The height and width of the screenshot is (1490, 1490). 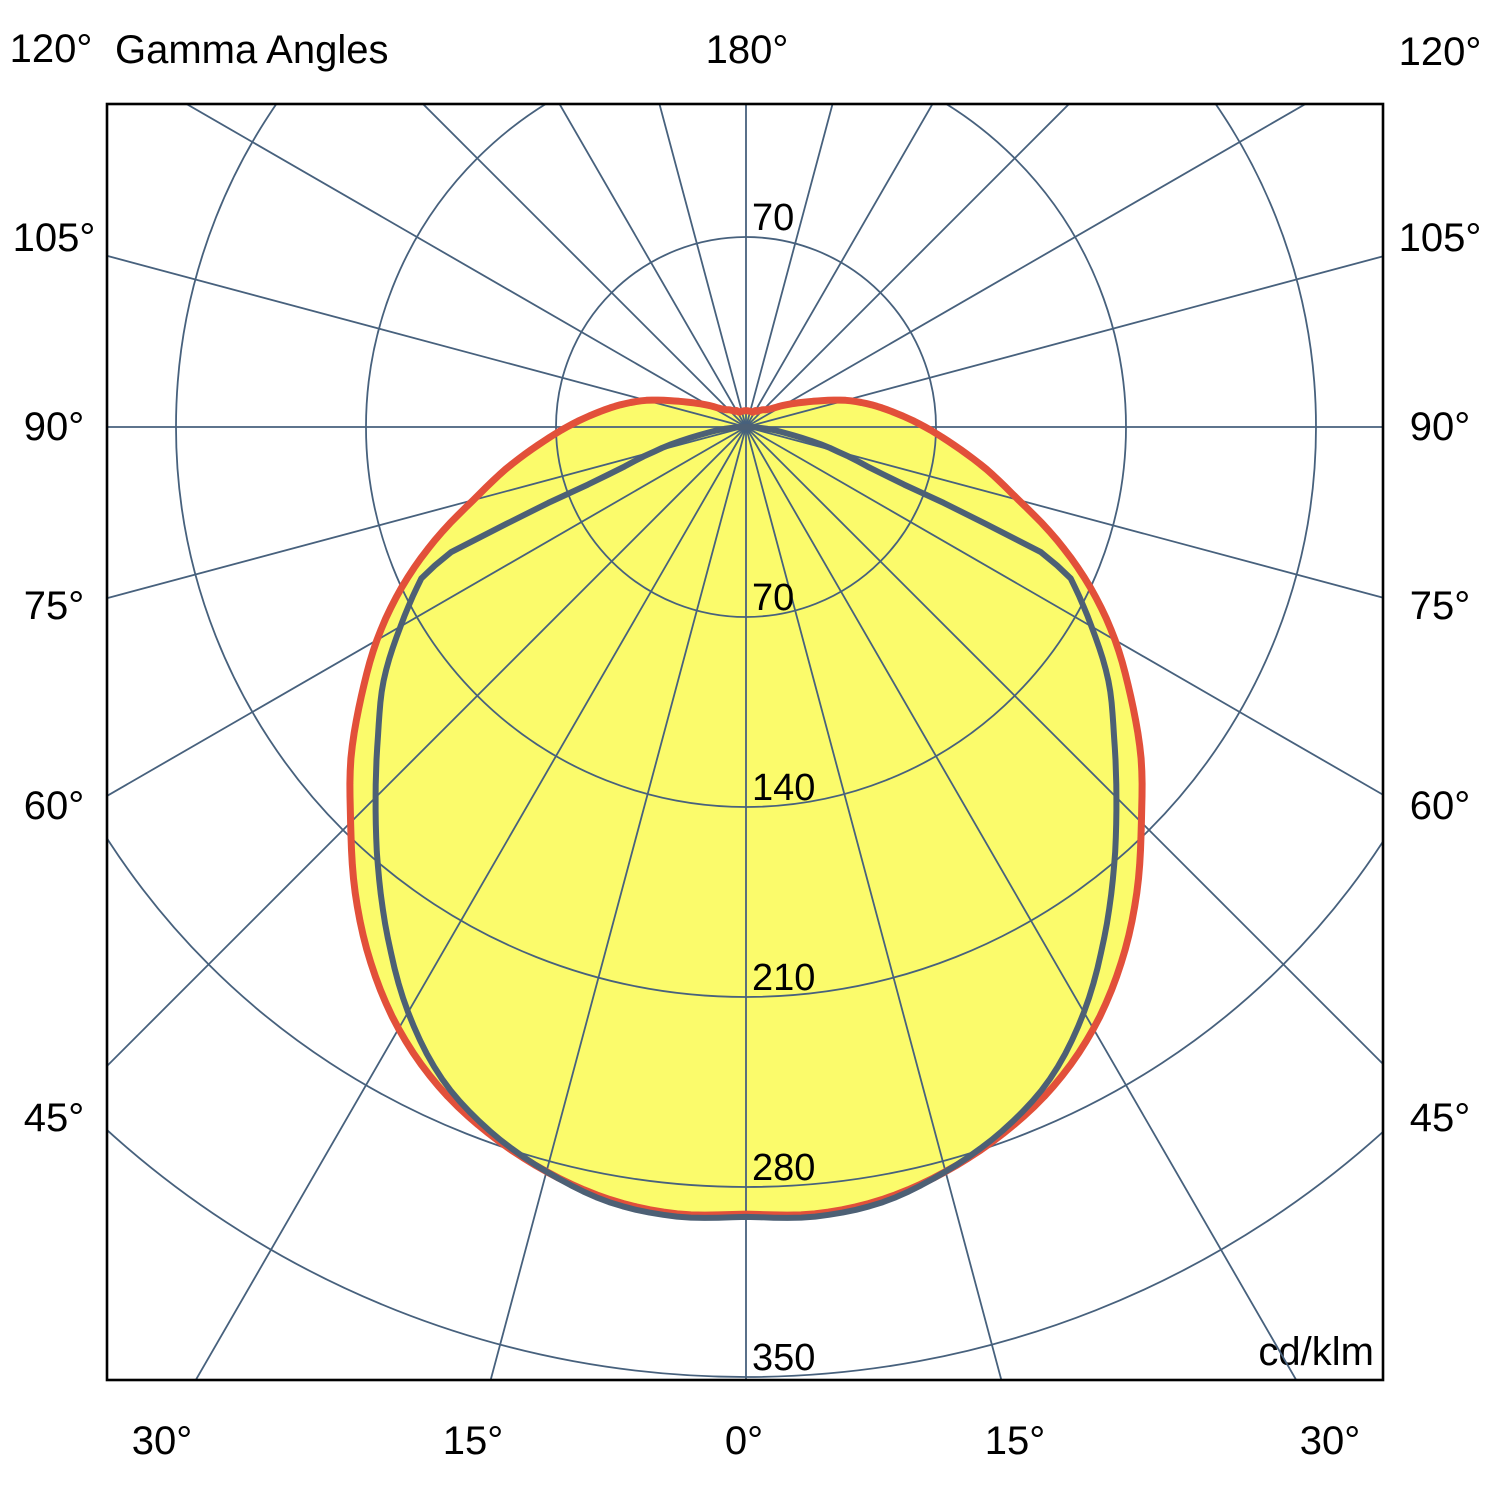 What do you see at coordinates (783, 1168) in the screenshot?
I see `ring-value-label: 280` at bounding box center [783, 1168].